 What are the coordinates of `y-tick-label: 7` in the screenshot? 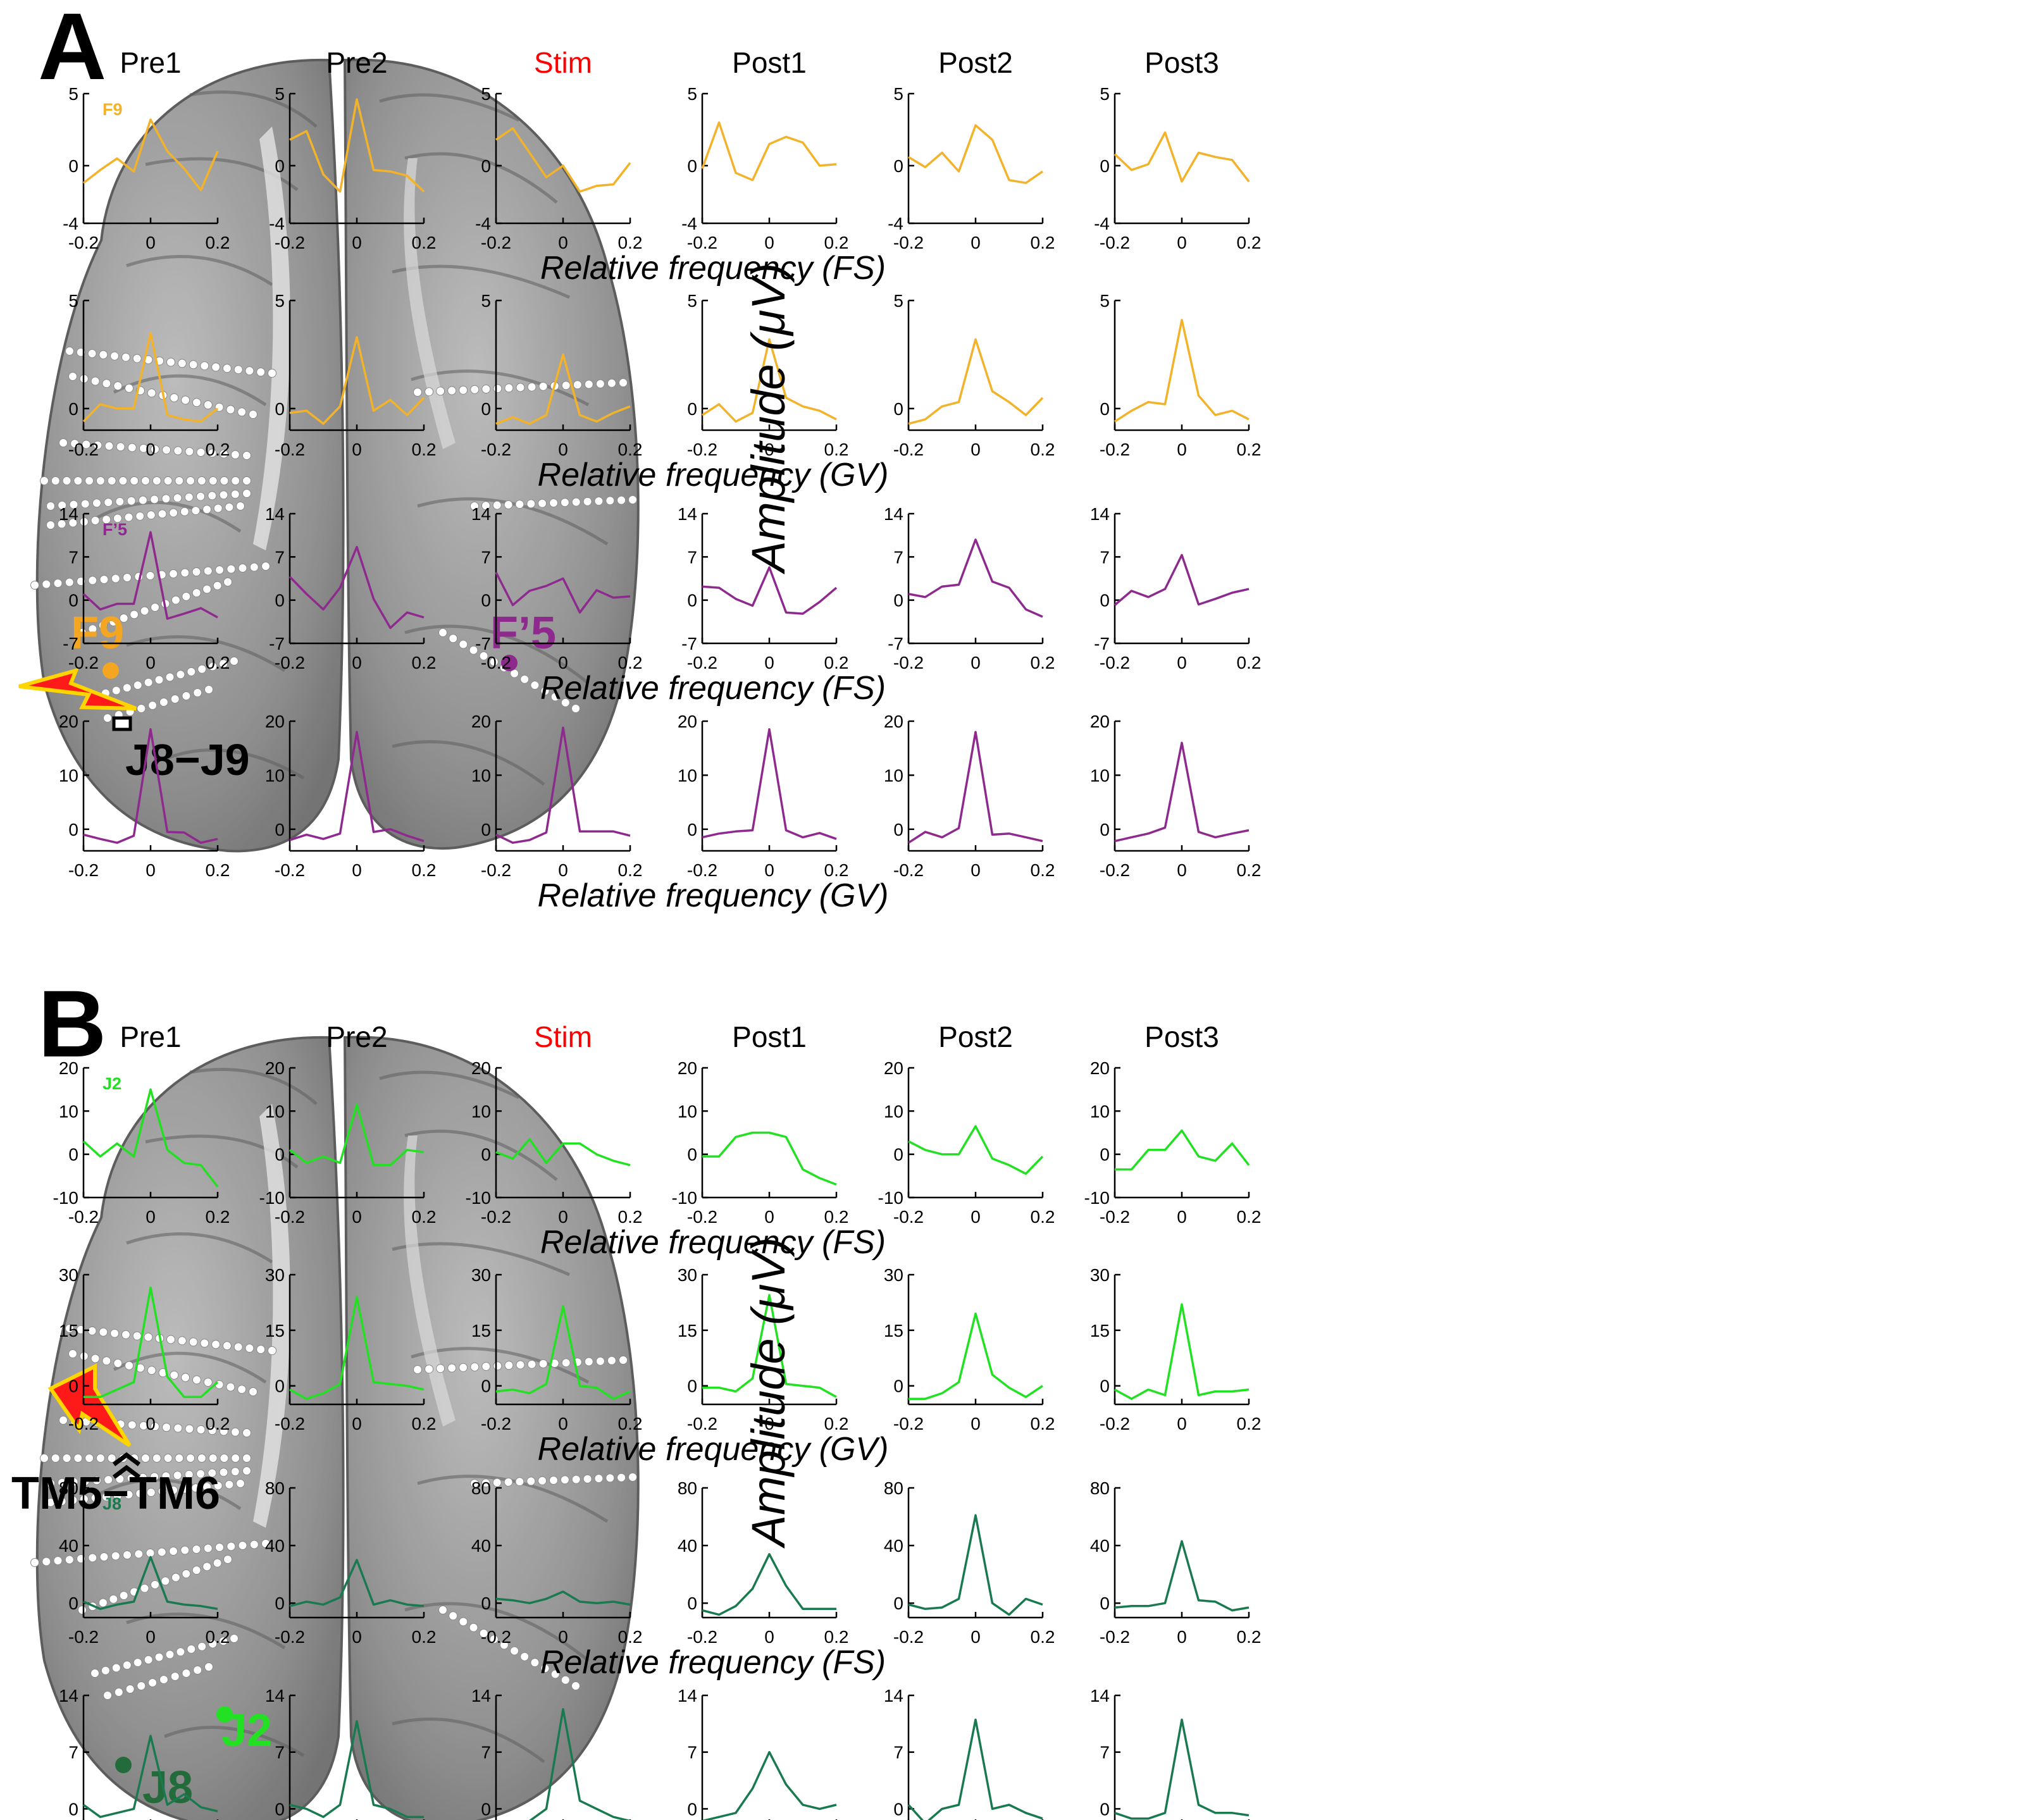 It's located at (280, 1752).